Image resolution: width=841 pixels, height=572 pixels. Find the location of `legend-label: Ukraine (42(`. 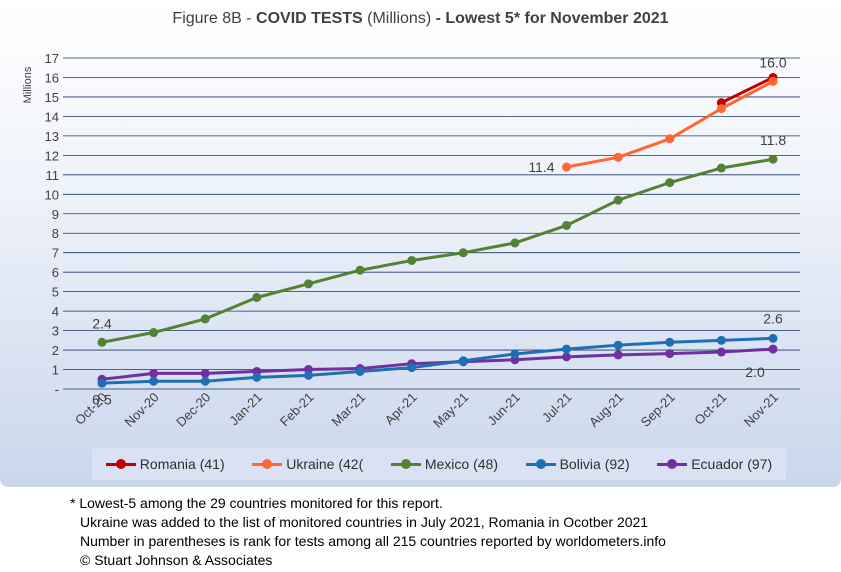

legend-label: Ukraine (42( is located at coordinates (325, 464).